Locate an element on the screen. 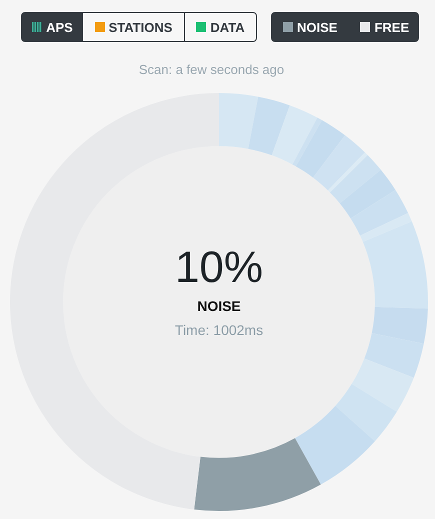  text: APS is located at coordinates (59, 27).